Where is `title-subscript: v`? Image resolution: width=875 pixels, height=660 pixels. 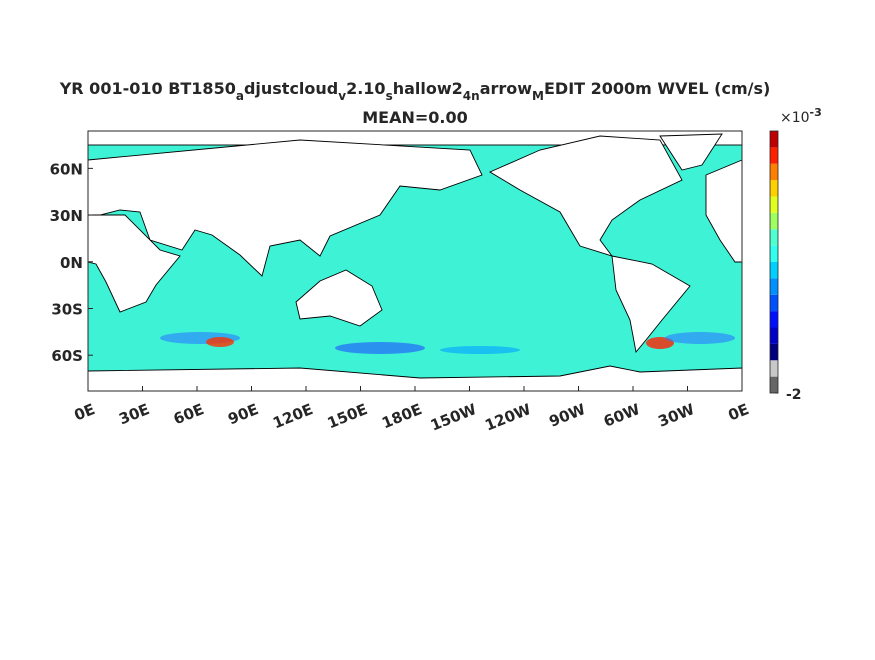
title-subscript: v is located at coordinates (342, 96).